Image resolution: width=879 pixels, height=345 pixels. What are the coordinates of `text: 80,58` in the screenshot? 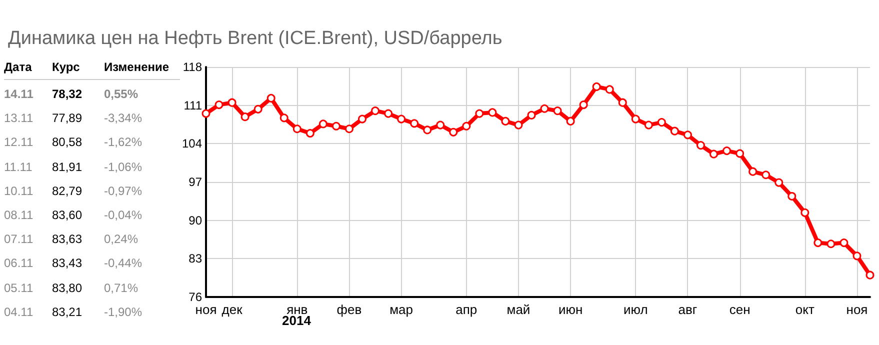 It's located at (68, 143).